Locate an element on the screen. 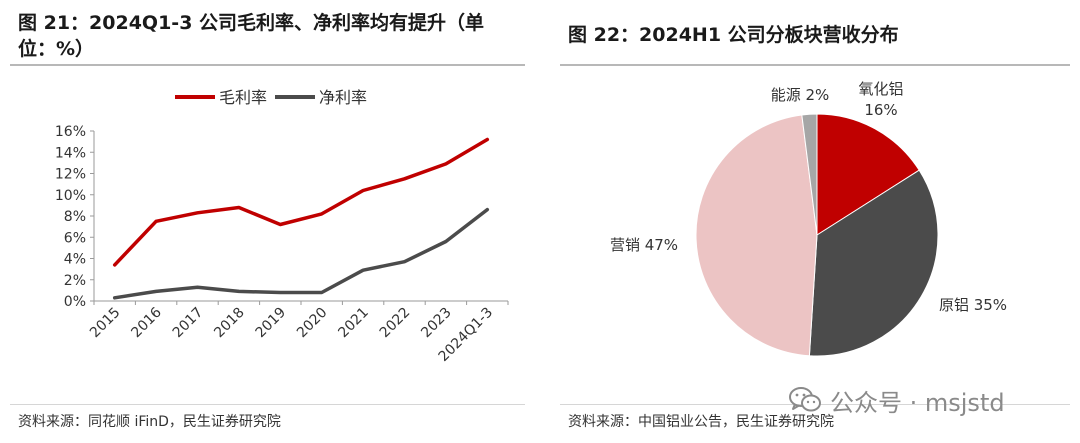 This screenshot has width=1080, height=443. x-tick-label: 2019 is located at coordinates (271, 323).